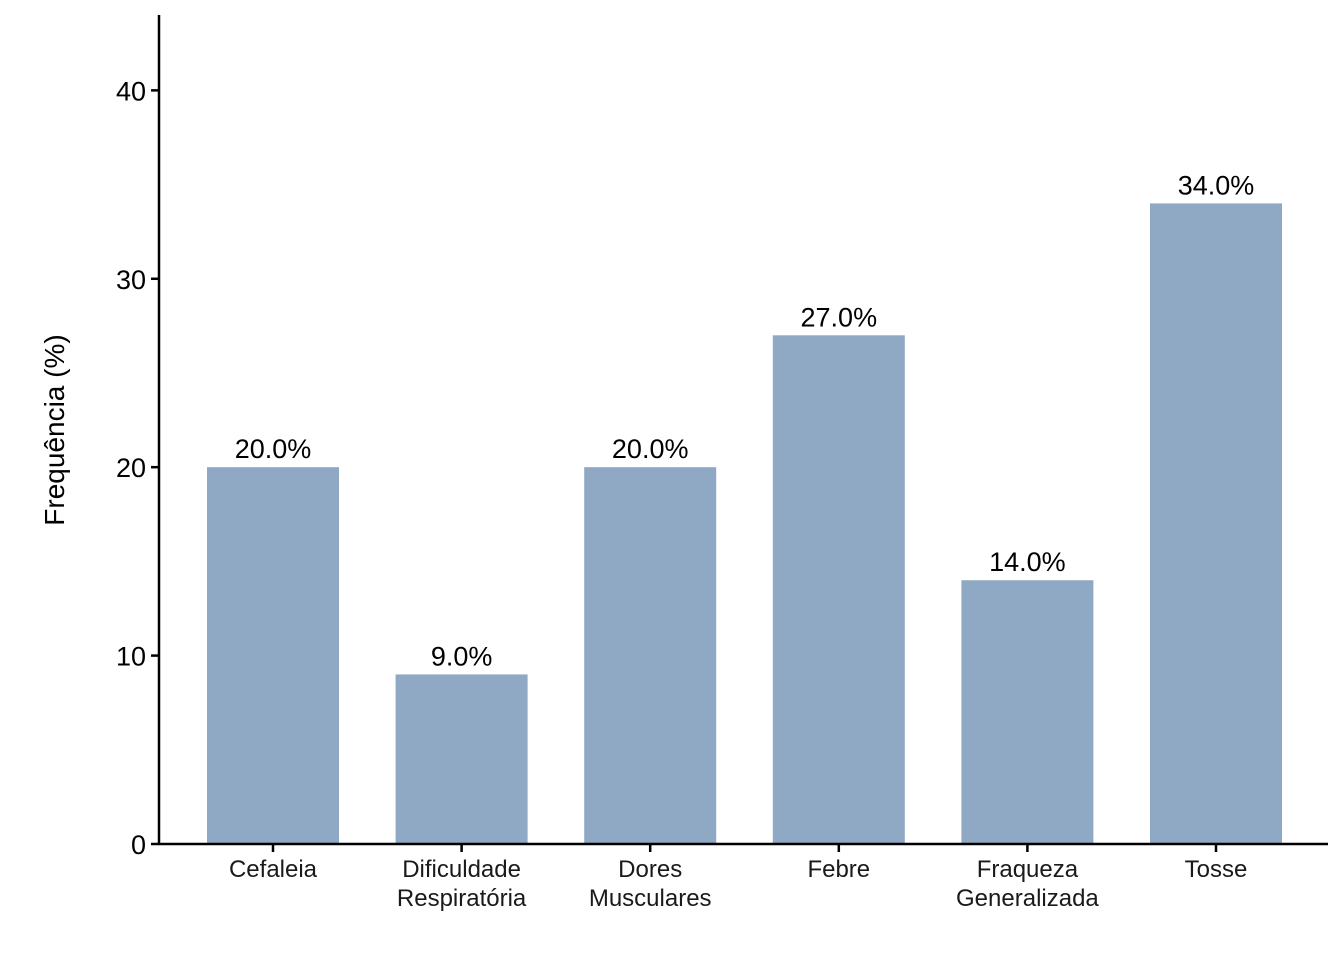 The height and width of the screenshot is (960, 1344). Describe the element at coordinates (54, 429) in the screenshot. I see `y-axis-title: Frequência (%)` at that location.